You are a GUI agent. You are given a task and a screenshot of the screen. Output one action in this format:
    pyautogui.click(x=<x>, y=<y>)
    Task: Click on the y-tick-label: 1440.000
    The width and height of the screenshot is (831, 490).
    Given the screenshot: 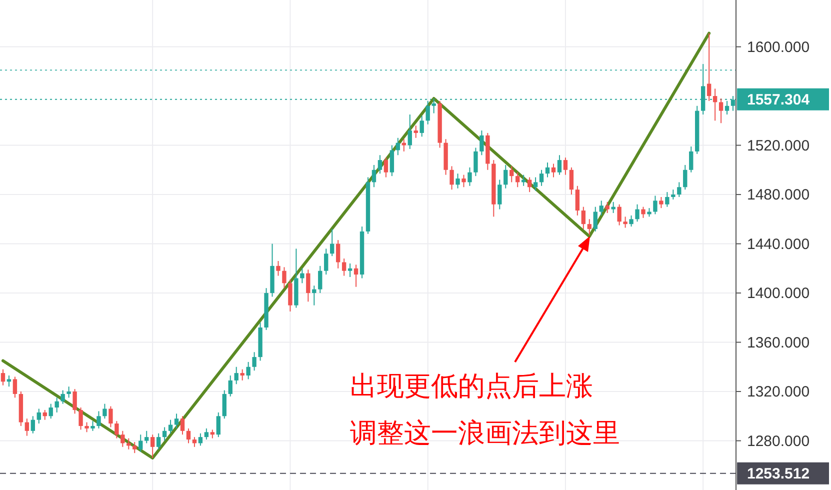 What is the action you would take?
    pyautogui.click(x=778, y=244)
    